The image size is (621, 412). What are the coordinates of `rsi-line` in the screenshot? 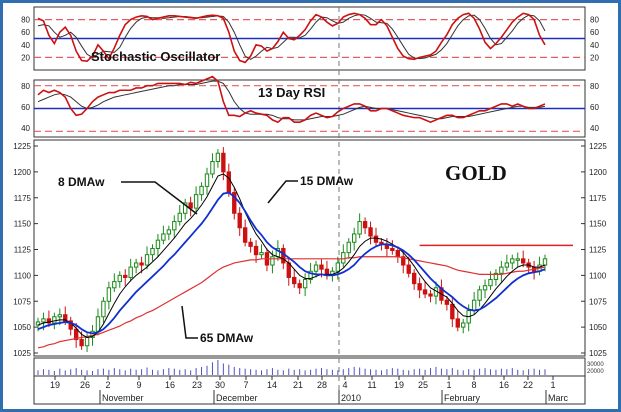 It's located at (291, 99).